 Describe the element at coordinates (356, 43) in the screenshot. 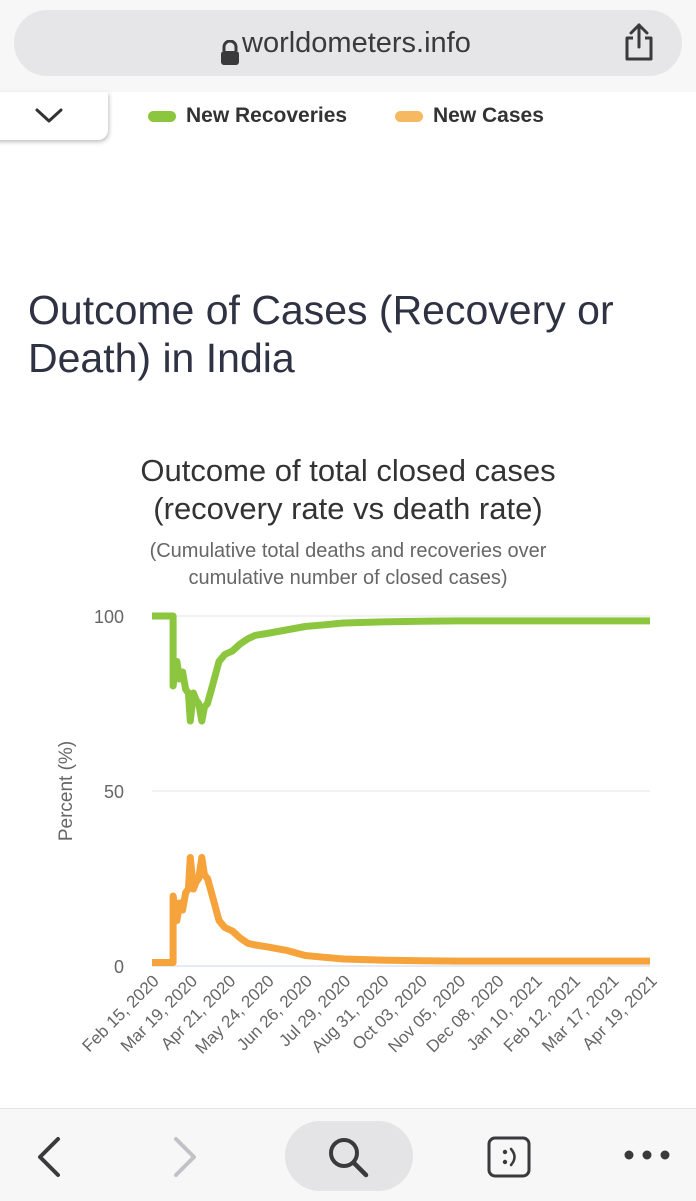

I see `url-text: worldometers.info` at that location.